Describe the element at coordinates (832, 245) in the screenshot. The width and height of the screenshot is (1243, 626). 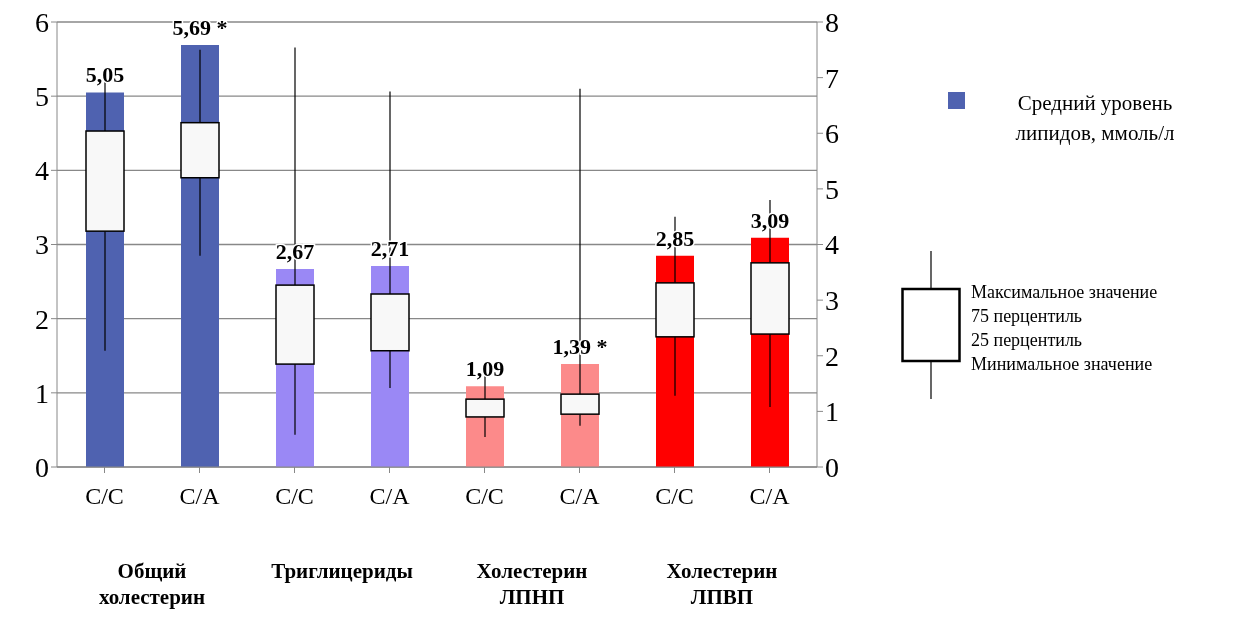
I see `y2-tick-label: 4` at that location.